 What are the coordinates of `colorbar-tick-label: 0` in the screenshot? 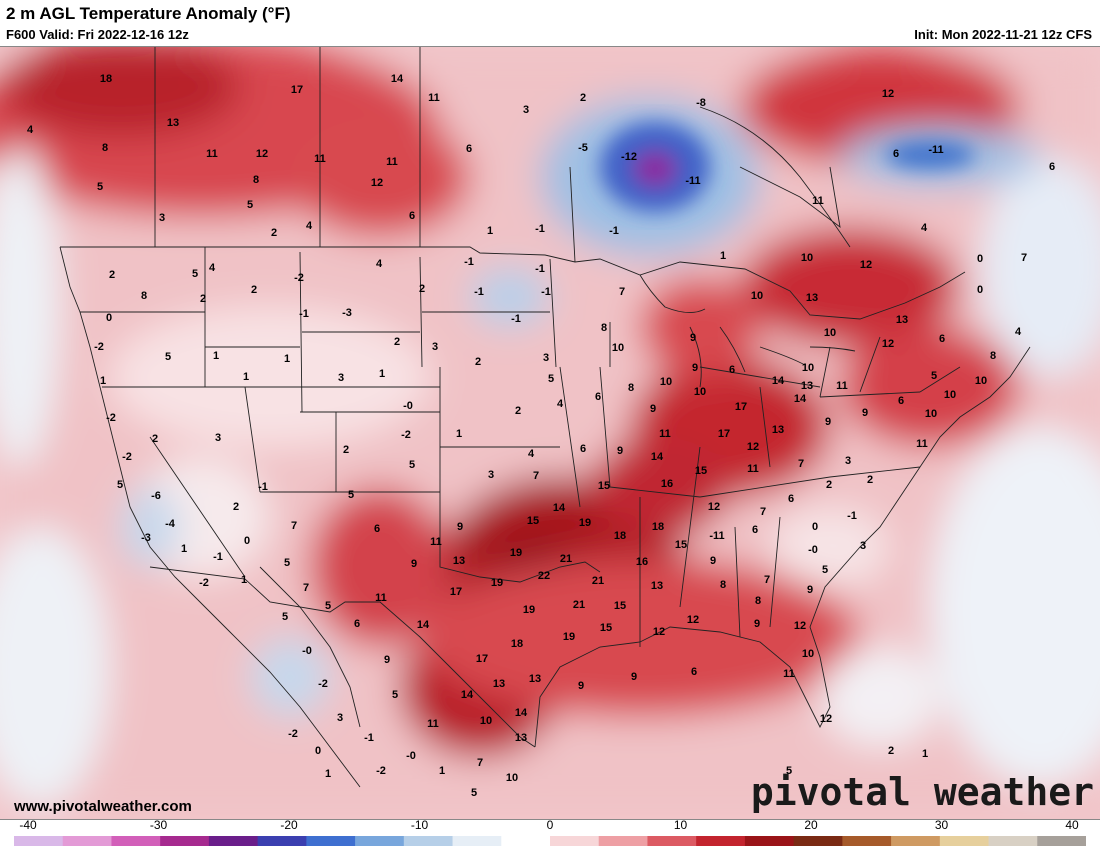 It's located at (550, 825).